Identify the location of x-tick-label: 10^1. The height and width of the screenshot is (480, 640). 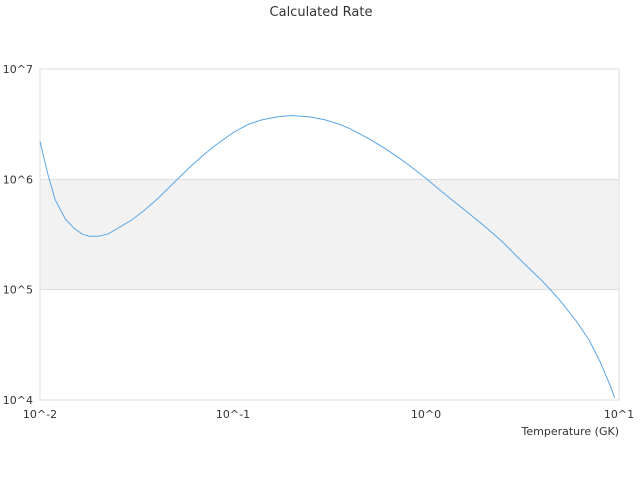
(619, 414).